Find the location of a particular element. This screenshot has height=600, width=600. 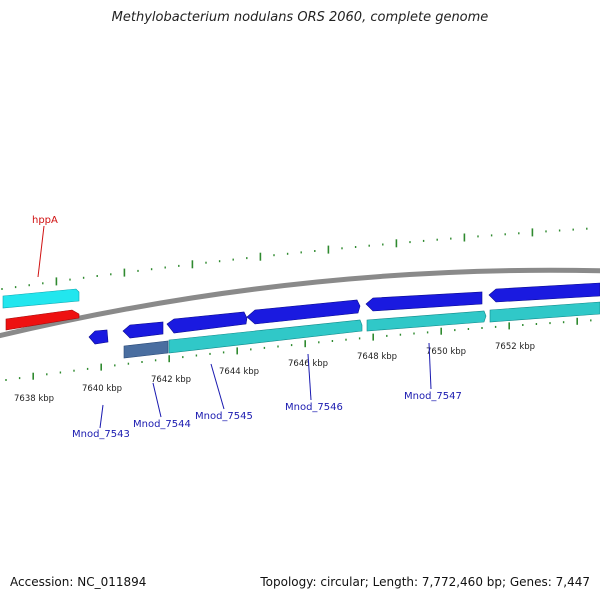

scale-label: 7644 kbp is located at coordinates (239, 372).